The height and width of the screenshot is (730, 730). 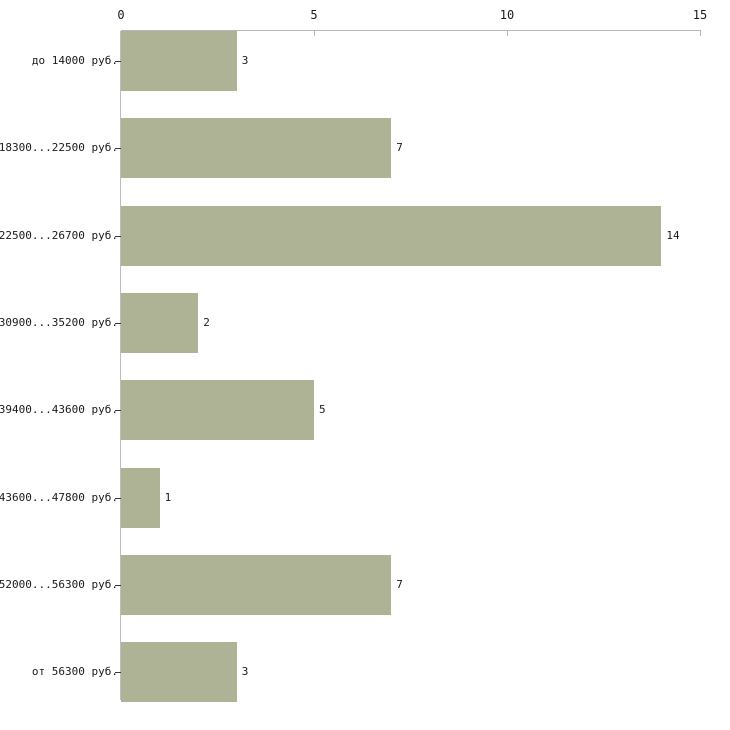 I want to click on category-label: 43600...47800 руб., so click(x=59, y=497).